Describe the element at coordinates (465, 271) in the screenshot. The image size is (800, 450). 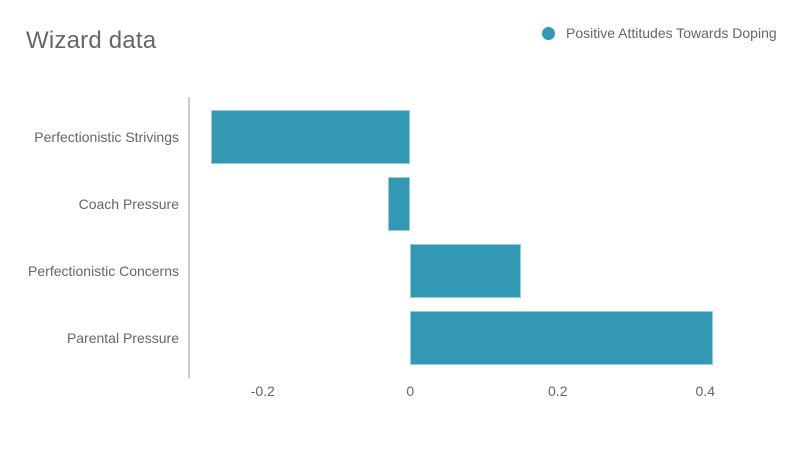
I see `bar-perfectionistic-concerns` at that location.